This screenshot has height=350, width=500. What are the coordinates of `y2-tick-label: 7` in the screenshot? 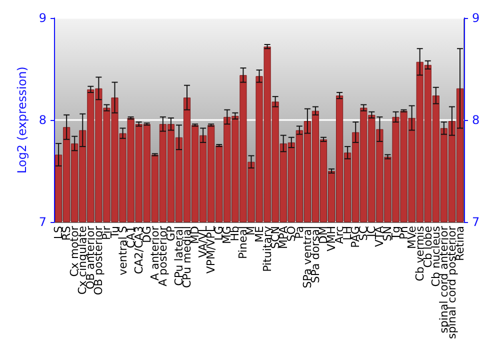 It's located at (476, 222).